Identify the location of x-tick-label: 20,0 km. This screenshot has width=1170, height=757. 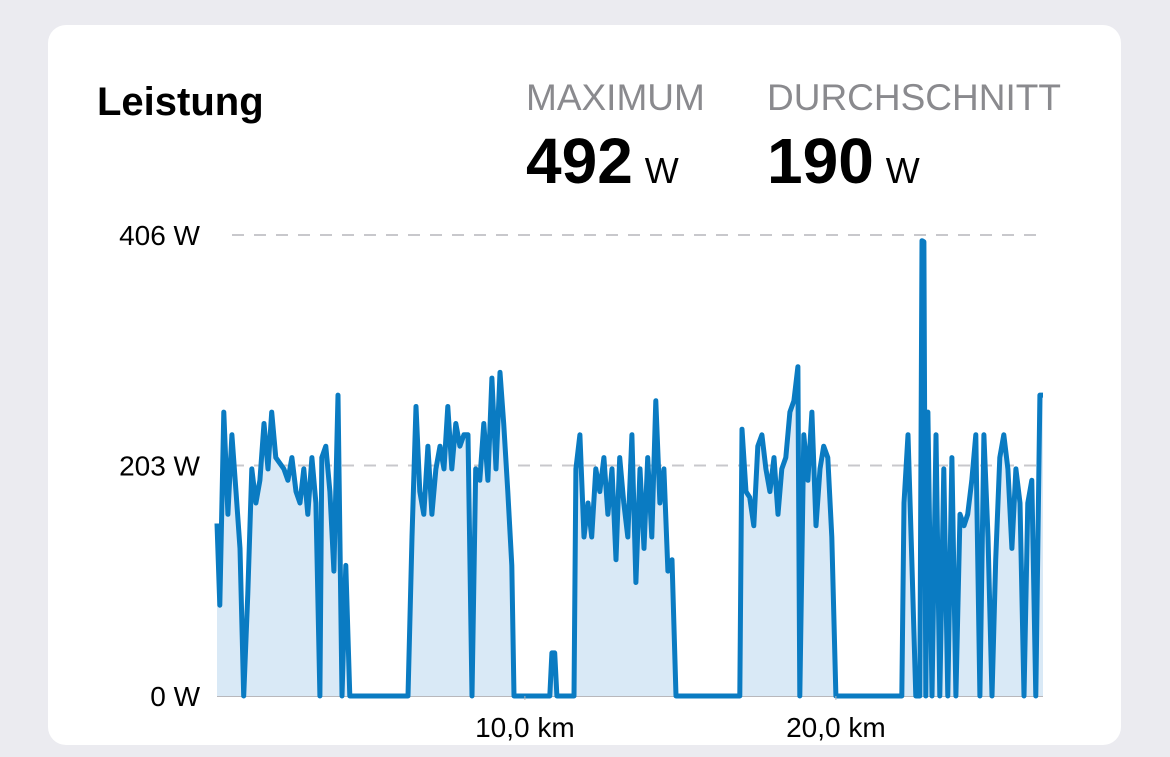
(836, 727).